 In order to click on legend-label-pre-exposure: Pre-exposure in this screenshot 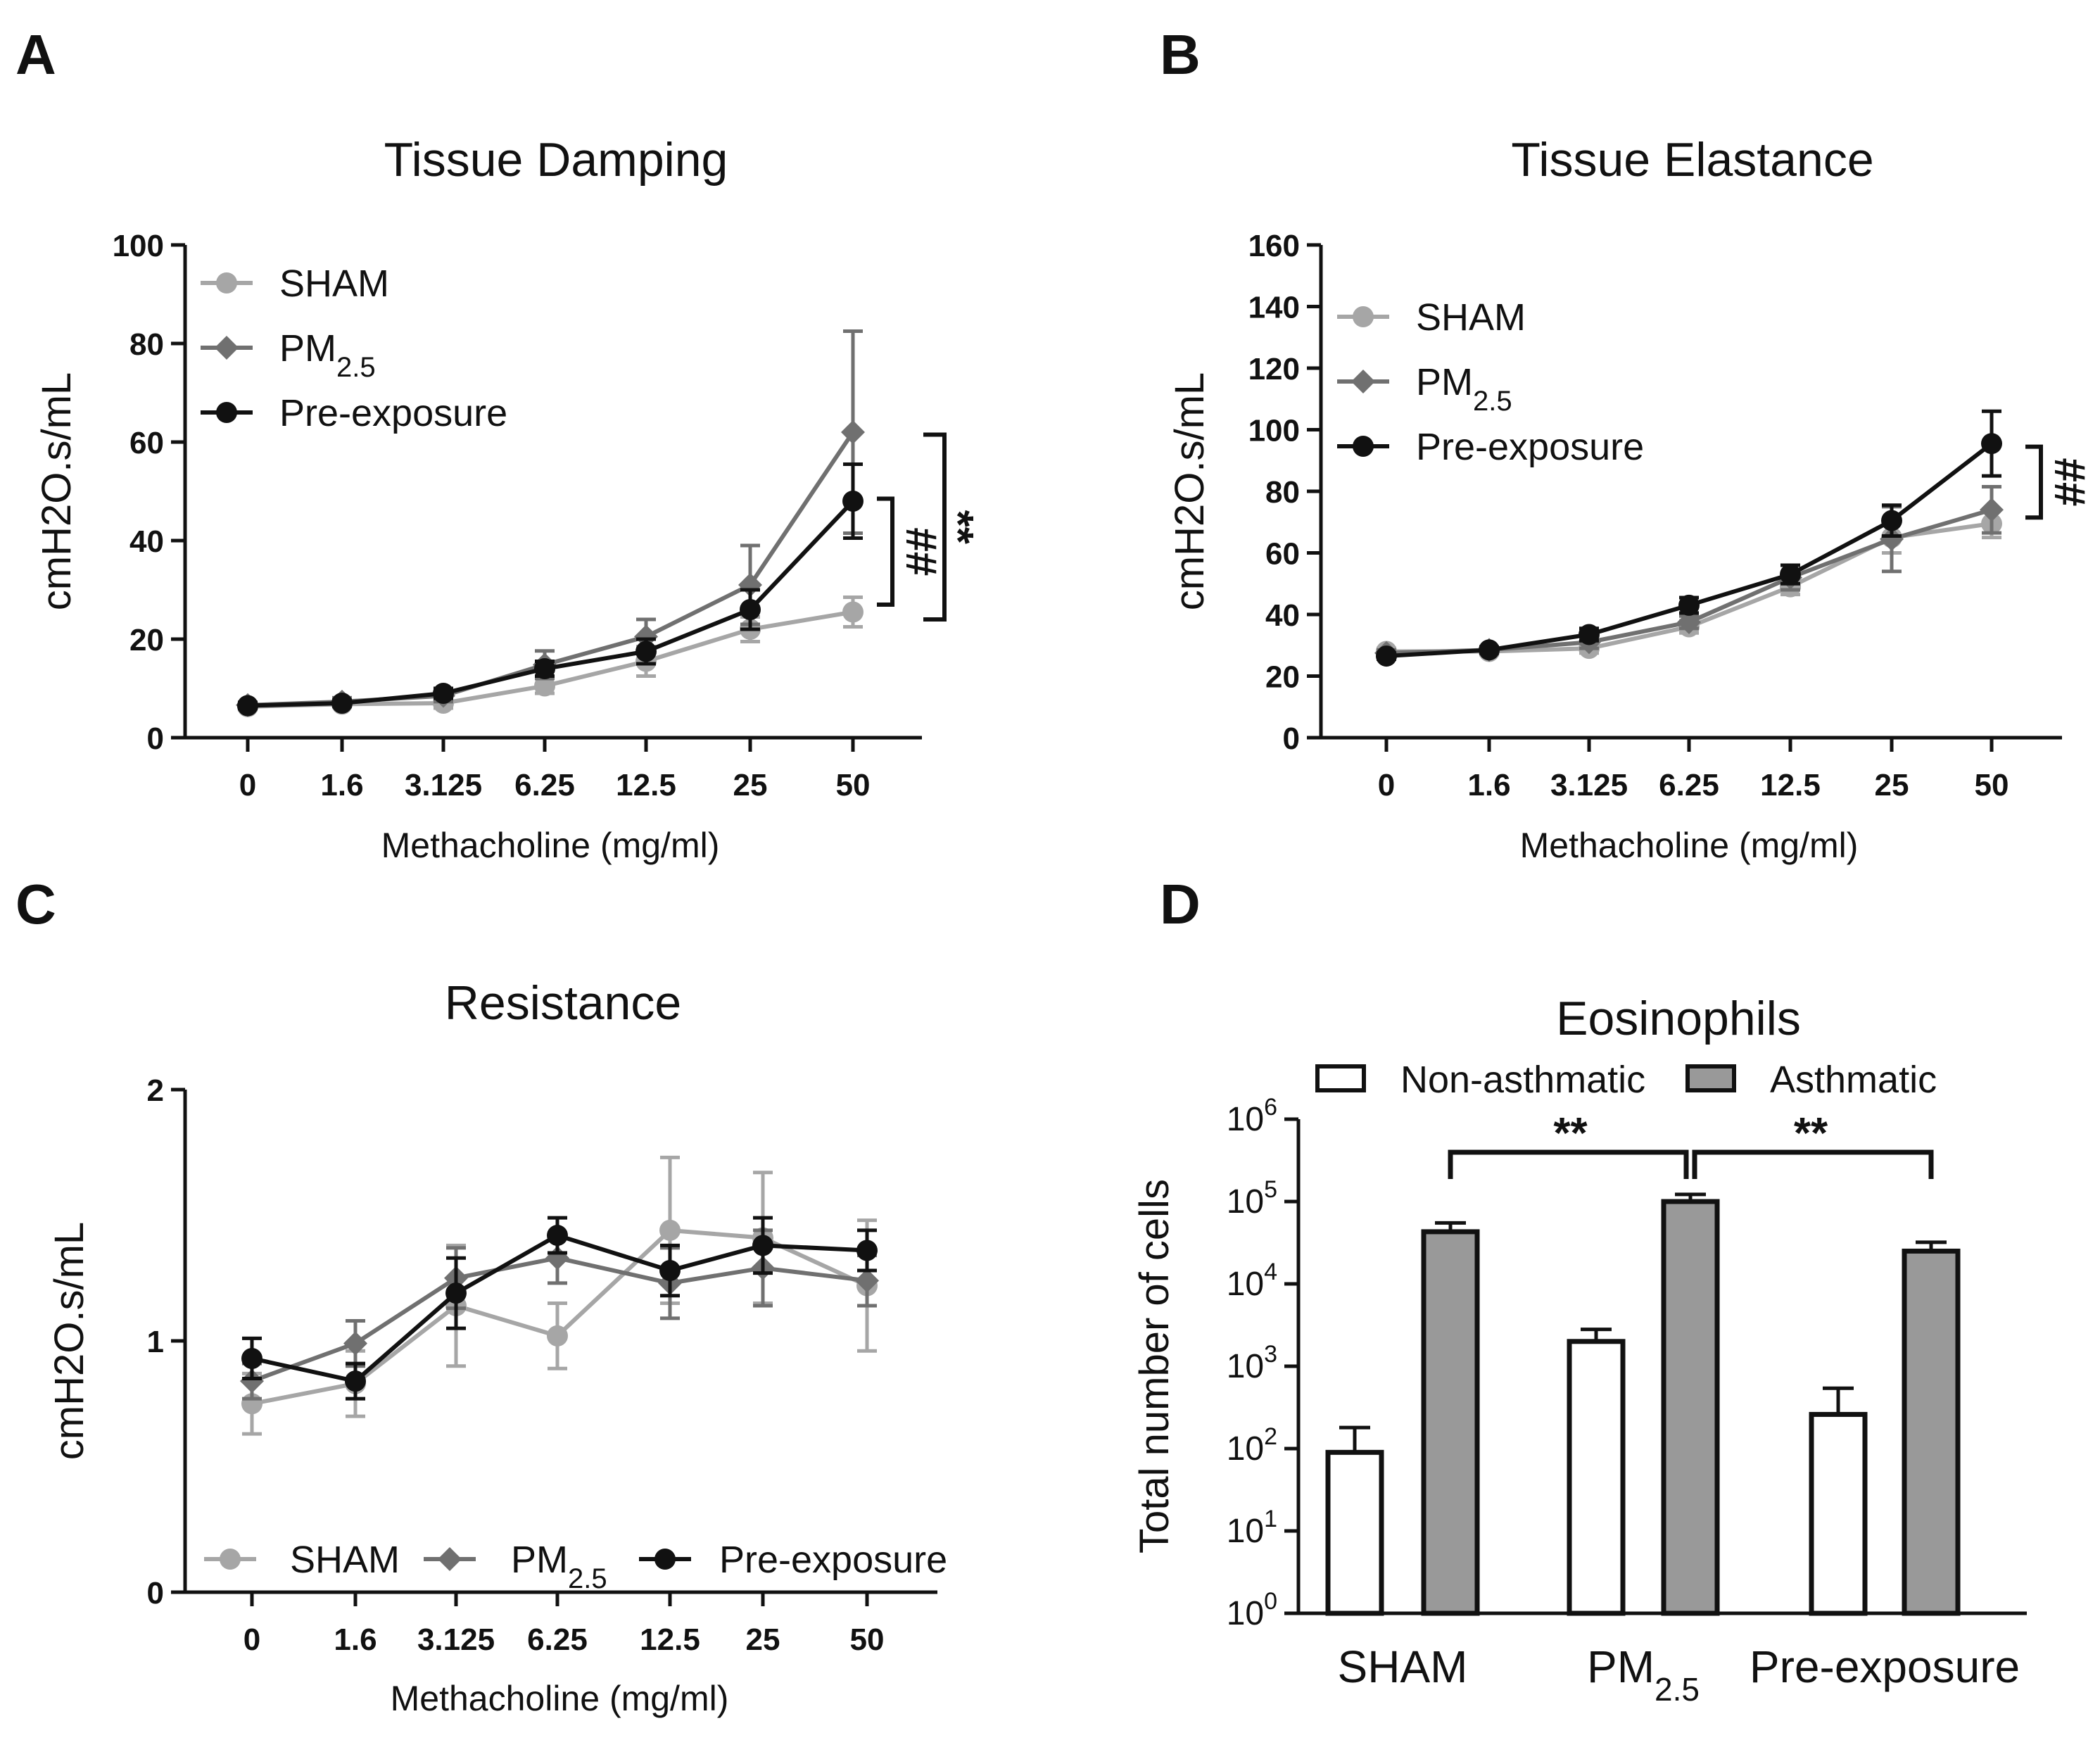, I will do `click(393, 413)`.